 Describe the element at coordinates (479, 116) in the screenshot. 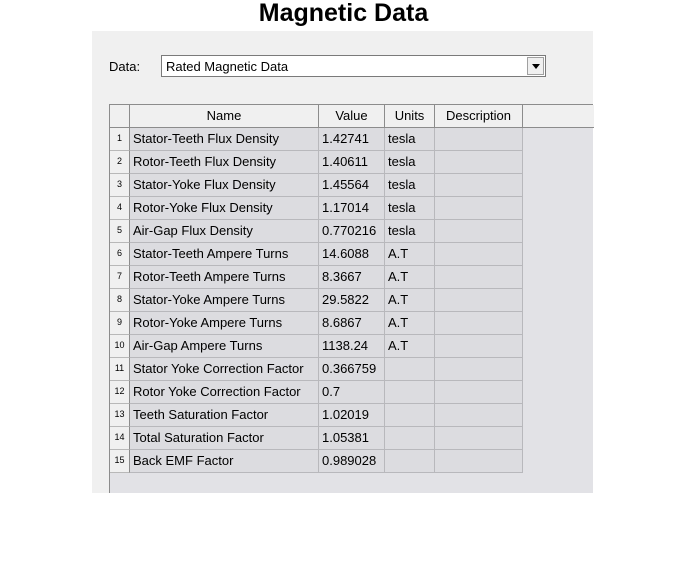

I see `column-header-description: Description` at that location.